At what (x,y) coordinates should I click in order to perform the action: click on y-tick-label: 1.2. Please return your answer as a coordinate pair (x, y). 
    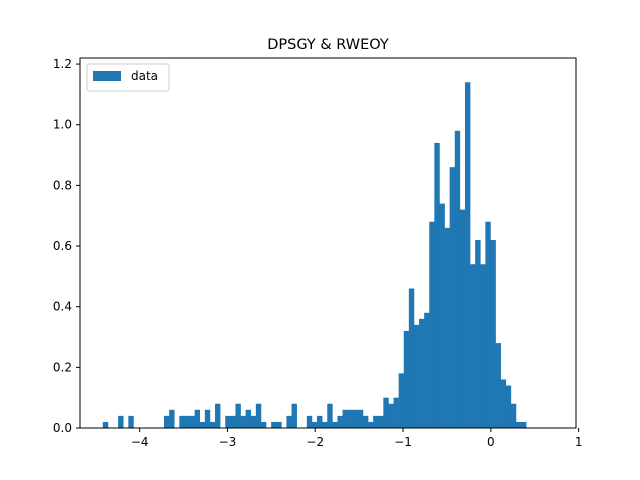
    Looking at the image, I should click on (62, 64).